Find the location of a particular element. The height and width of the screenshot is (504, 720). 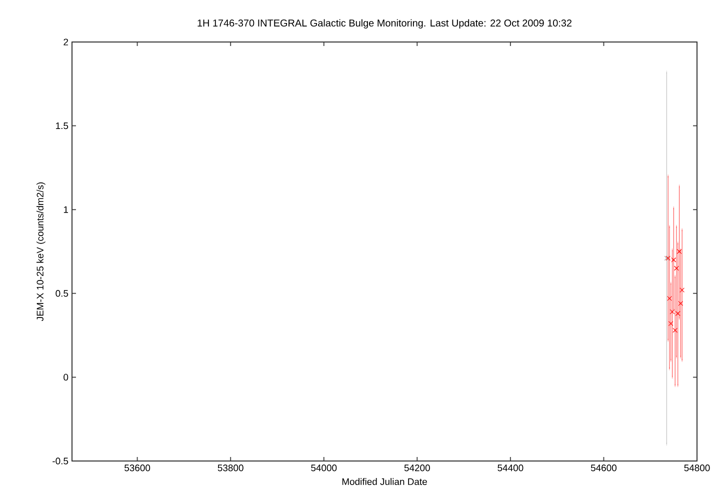

y-tick-label: 0 is located at coordinates (66, 377).